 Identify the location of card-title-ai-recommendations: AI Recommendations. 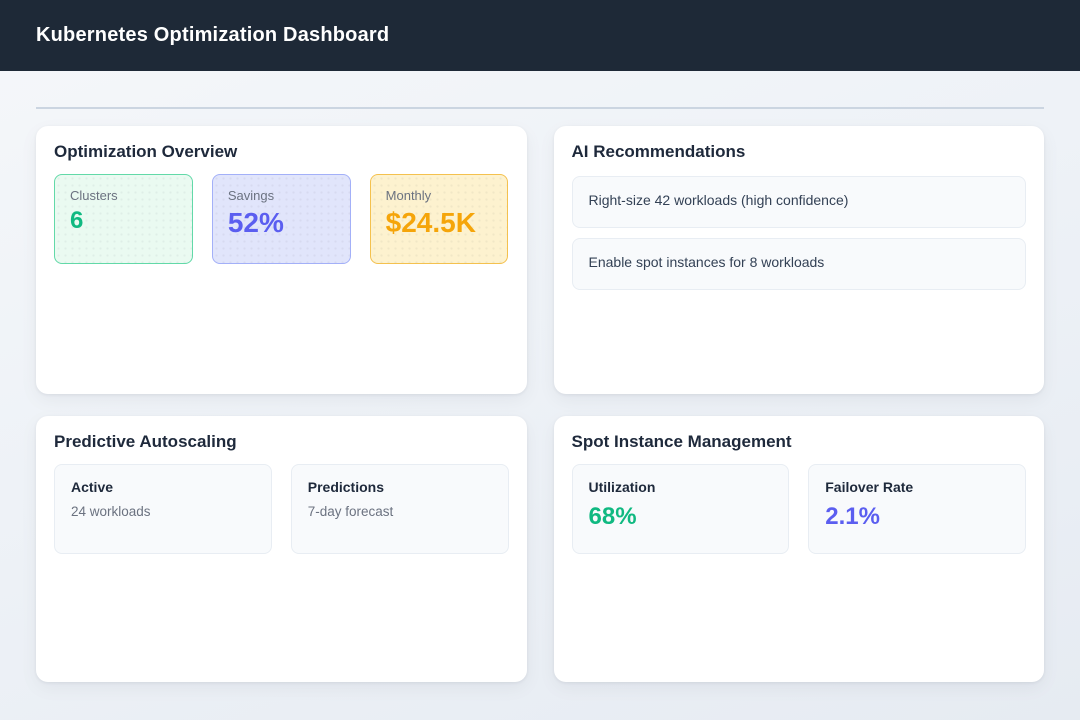
(658, 151).